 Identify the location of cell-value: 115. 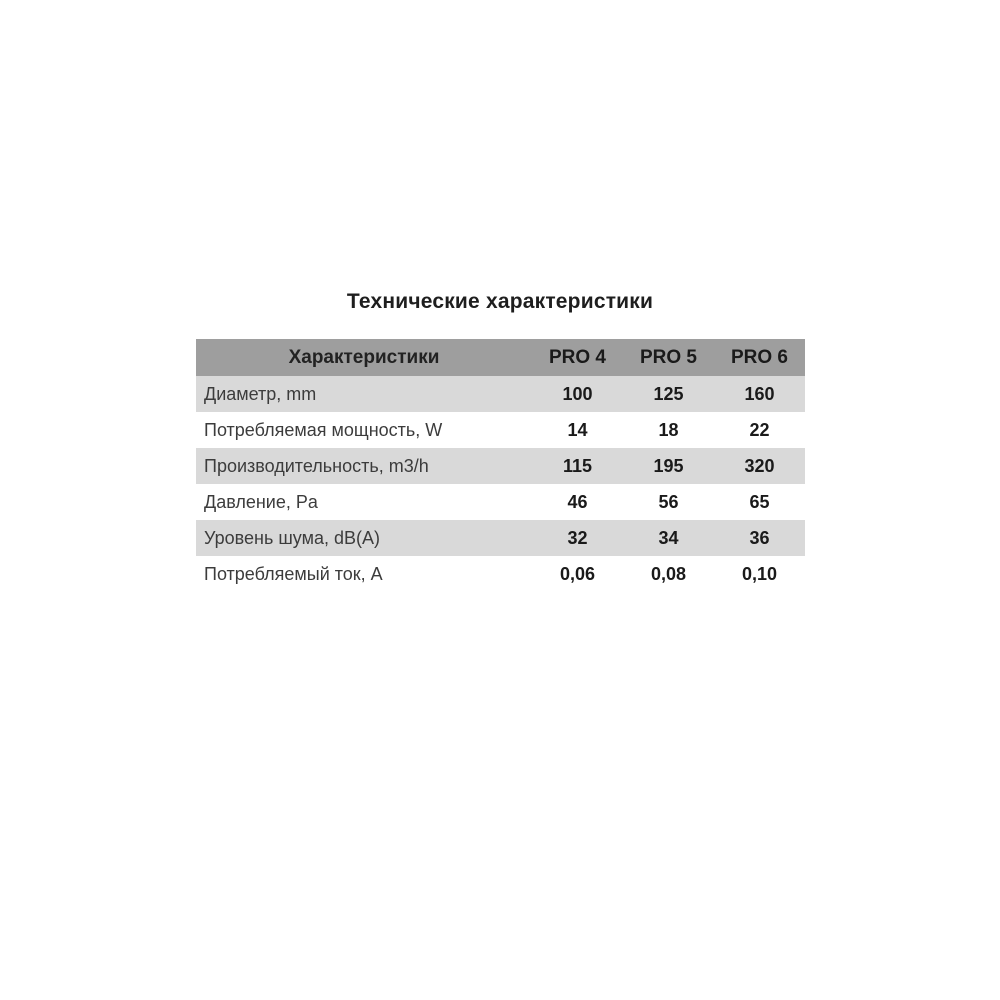
(577, 465).